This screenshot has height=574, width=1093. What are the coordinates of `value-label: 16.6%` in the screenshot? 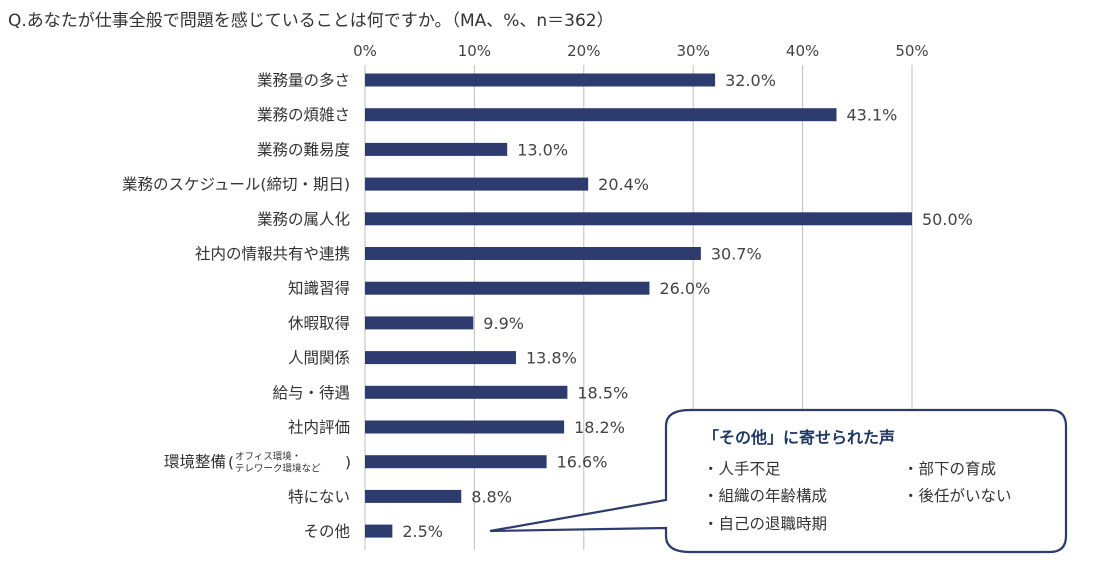 It's located at (582, 462).